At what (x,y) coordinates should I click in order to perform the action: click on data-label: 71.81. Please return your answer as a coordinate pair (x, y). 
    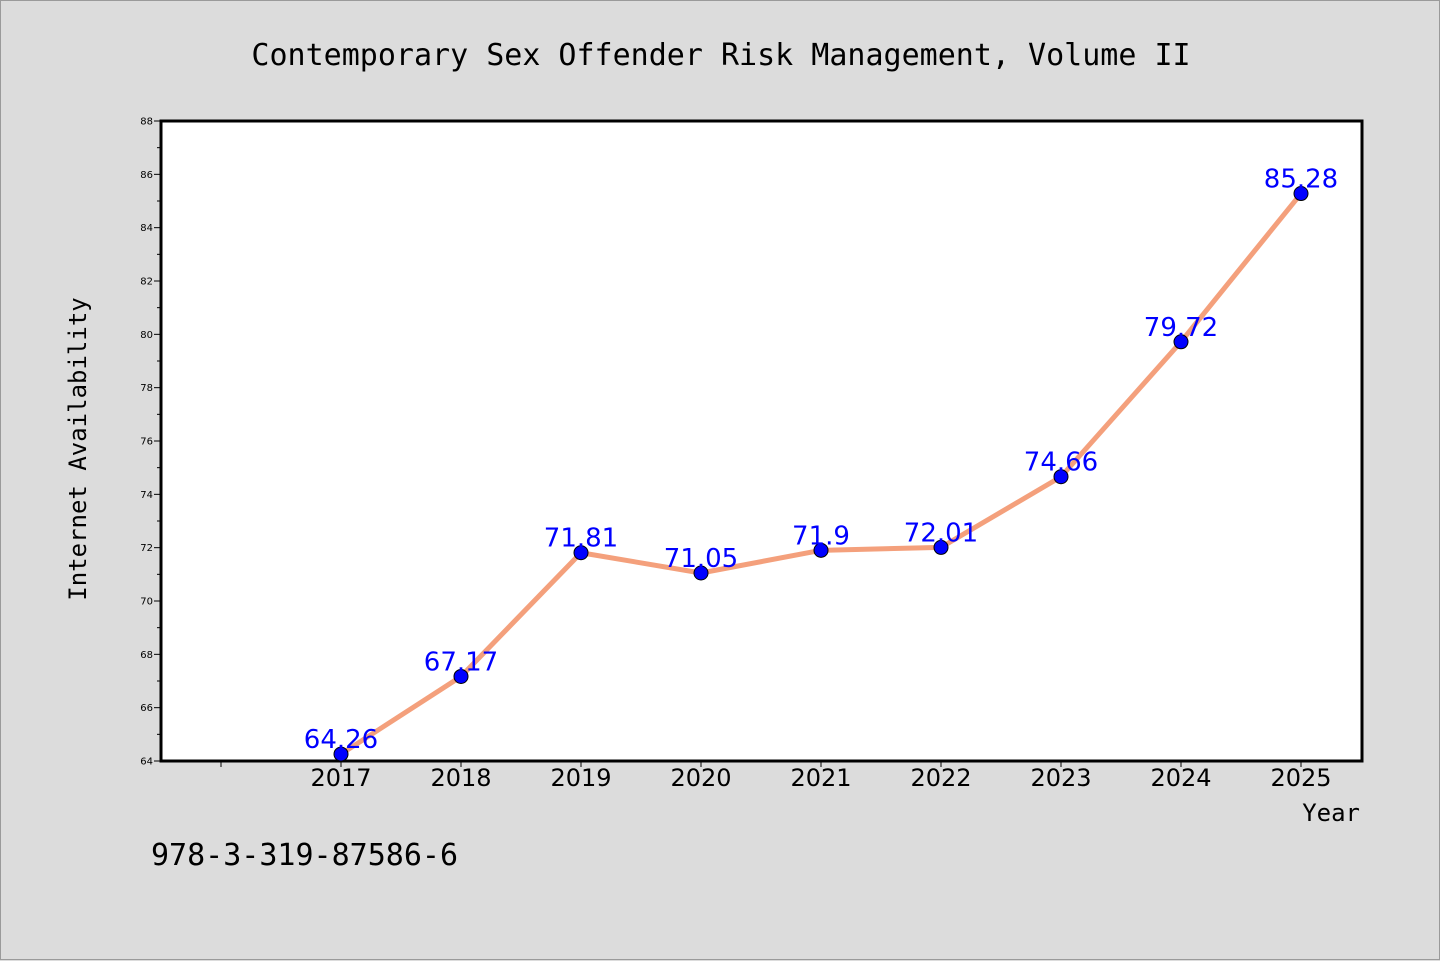
    Looking at the image, I should click on (581, 539).